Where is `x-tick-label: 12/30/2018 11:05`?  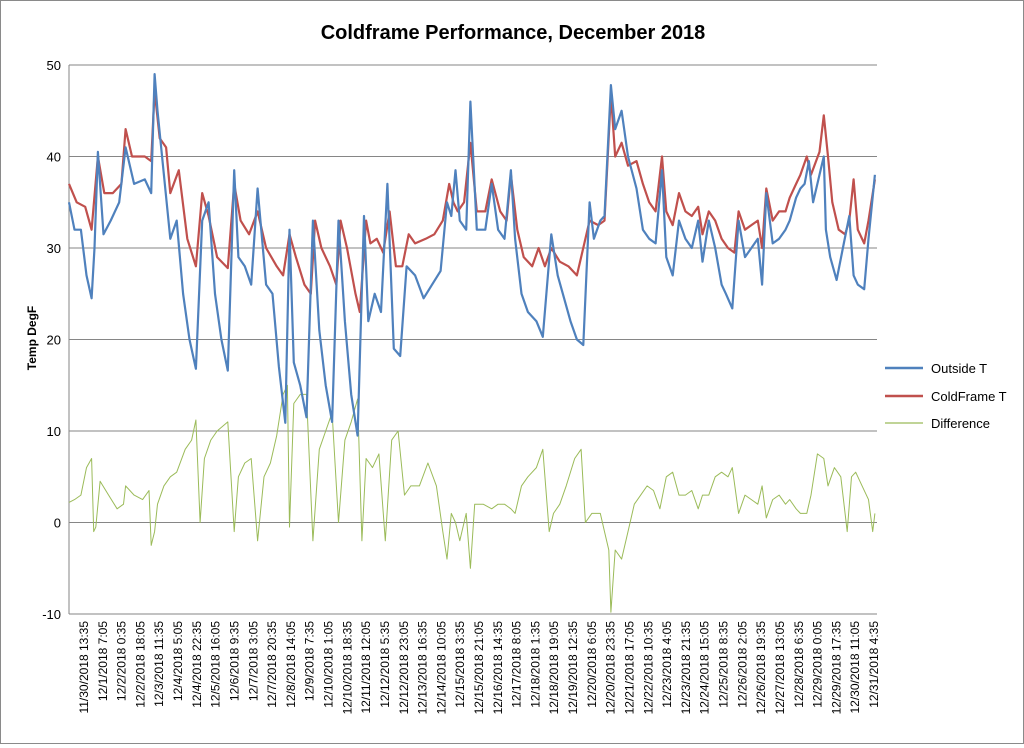
x-tick-label: 12/30/2018 11:05 is located at coordinates (855, 667).